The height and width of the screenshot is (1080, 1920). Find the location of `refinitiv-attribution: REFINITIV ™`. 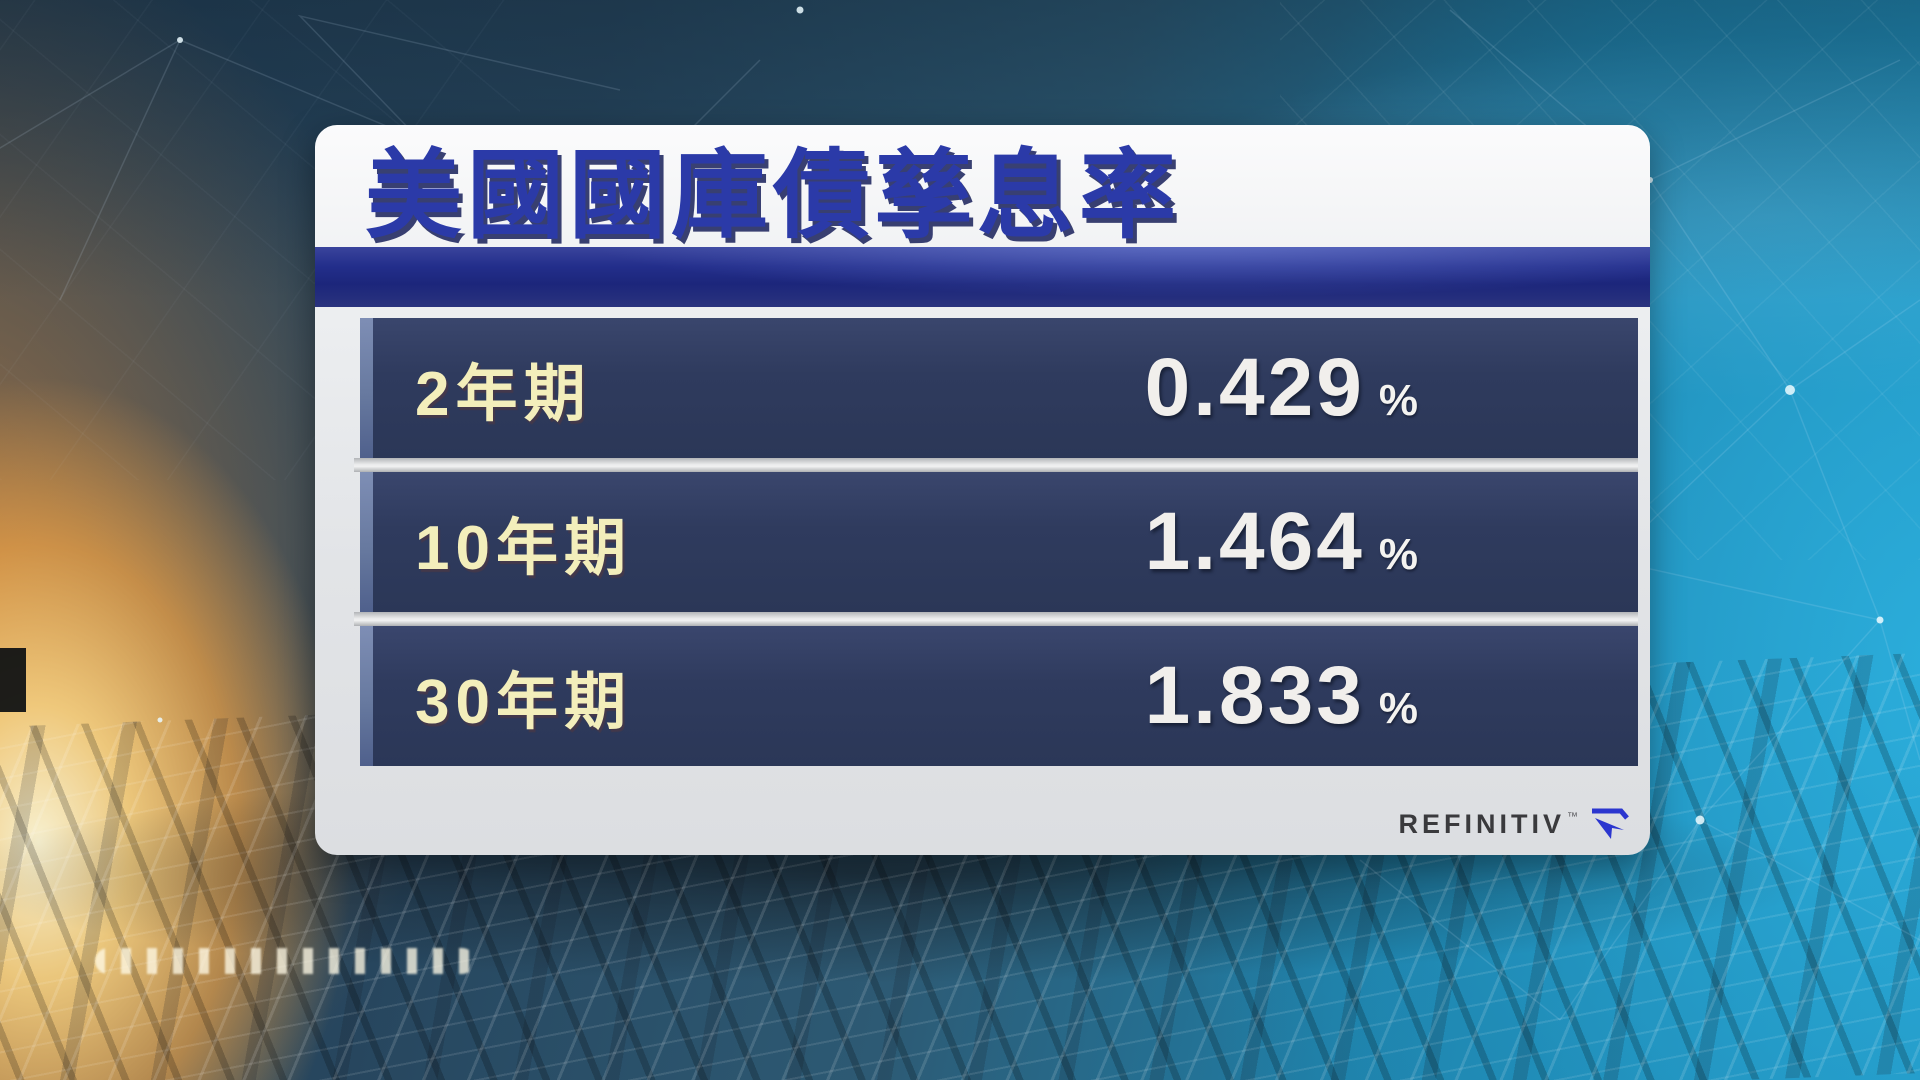

refinitiv-attribution: REFINITIV ™ is located at coordinates (1514, 824).